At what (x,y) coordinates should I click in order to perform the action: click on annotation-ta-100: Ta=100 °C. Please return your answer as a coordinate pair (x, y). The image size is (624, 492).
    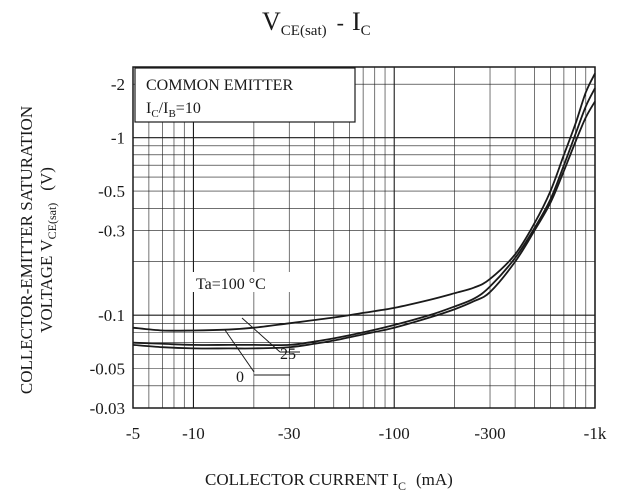
    Looking at the image, I should click on (231, 284).